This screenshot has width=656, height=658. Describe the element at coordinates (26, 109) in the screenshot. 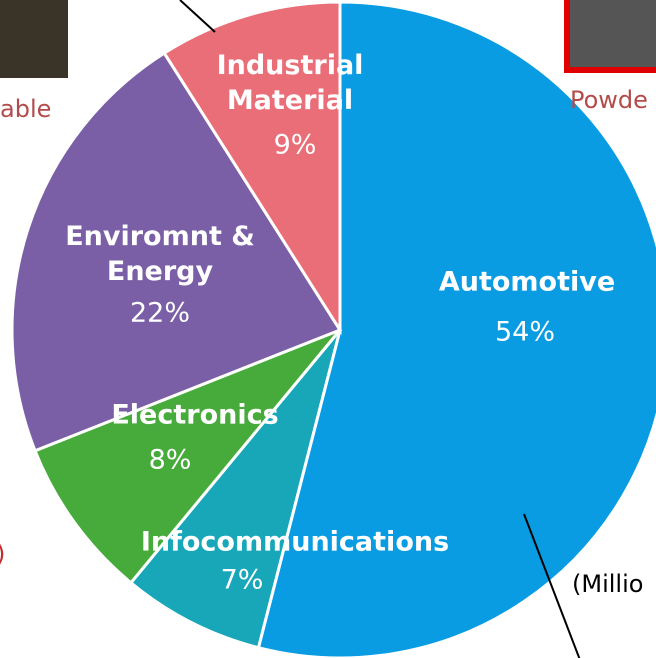

I see `side-text: able` at that location.